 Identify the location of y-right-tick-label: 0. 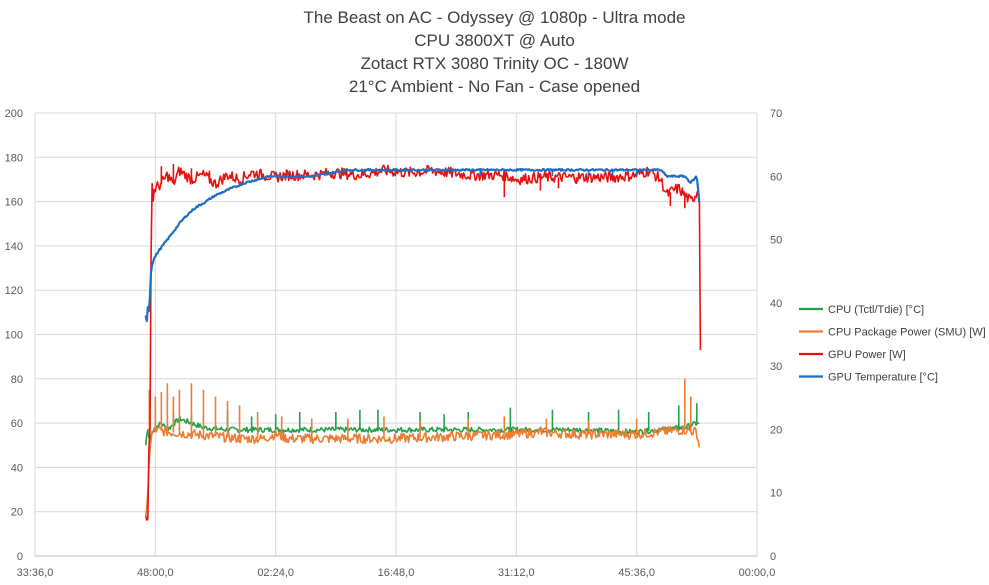
(773, 557).